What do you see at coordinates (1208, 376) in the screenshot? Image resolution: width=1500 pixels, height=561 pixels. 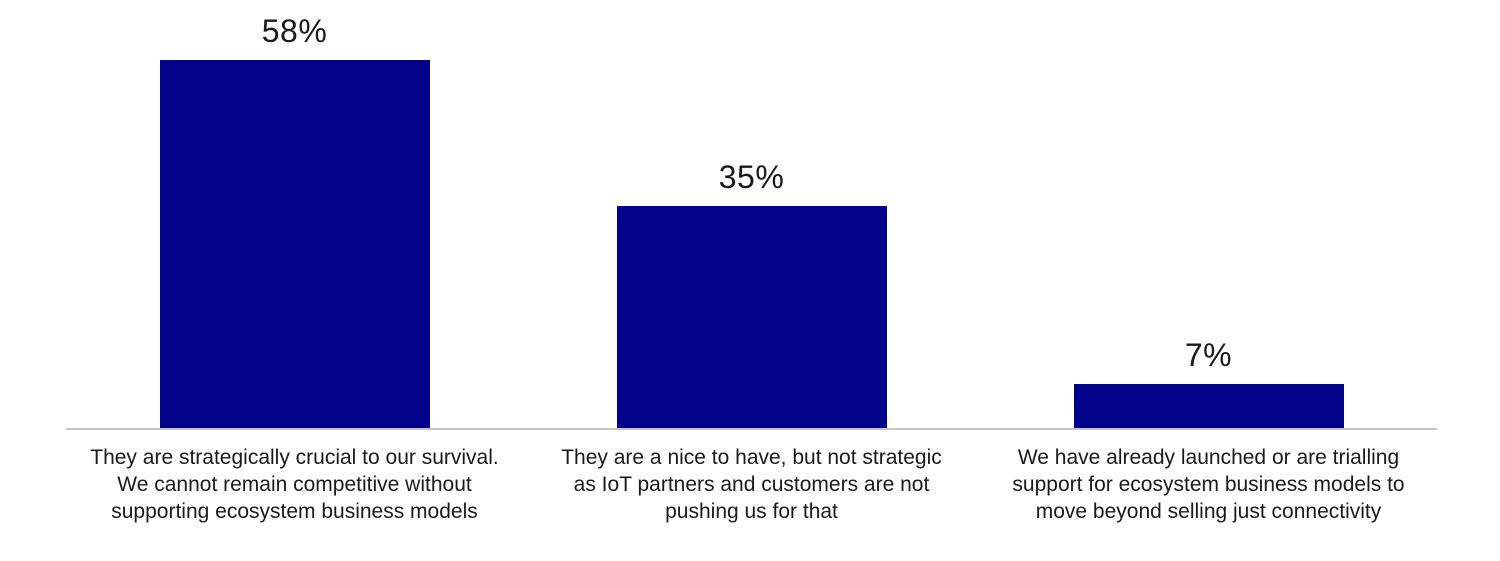 I see `bar-group: 7%` at bounding box center [1208, 376].